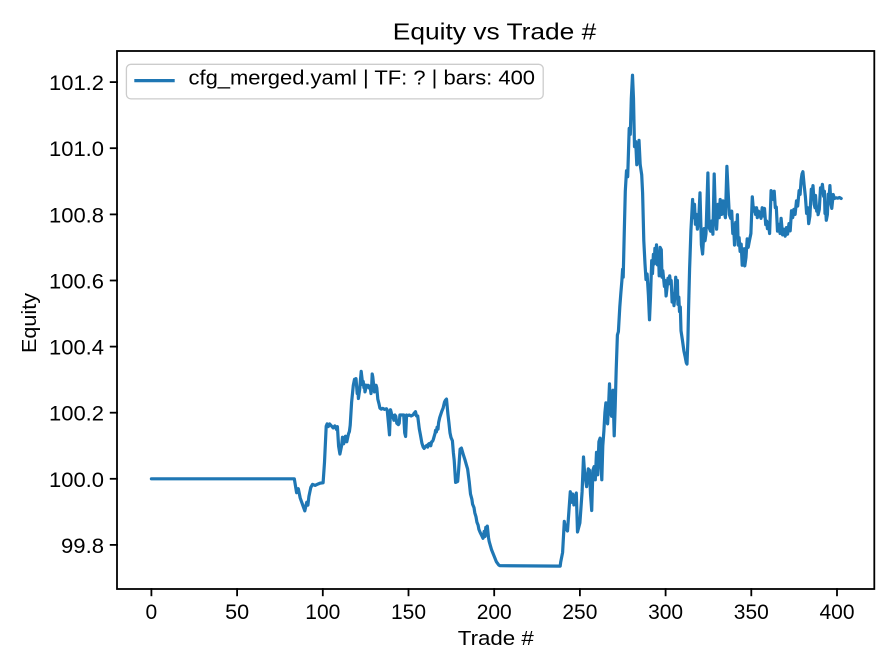 This screenshot has width=896, height=672. What do you see at coordinates (76, 348) in the screenshot?
I see `svg-text: 100.4` at bounding box center [76, 348].